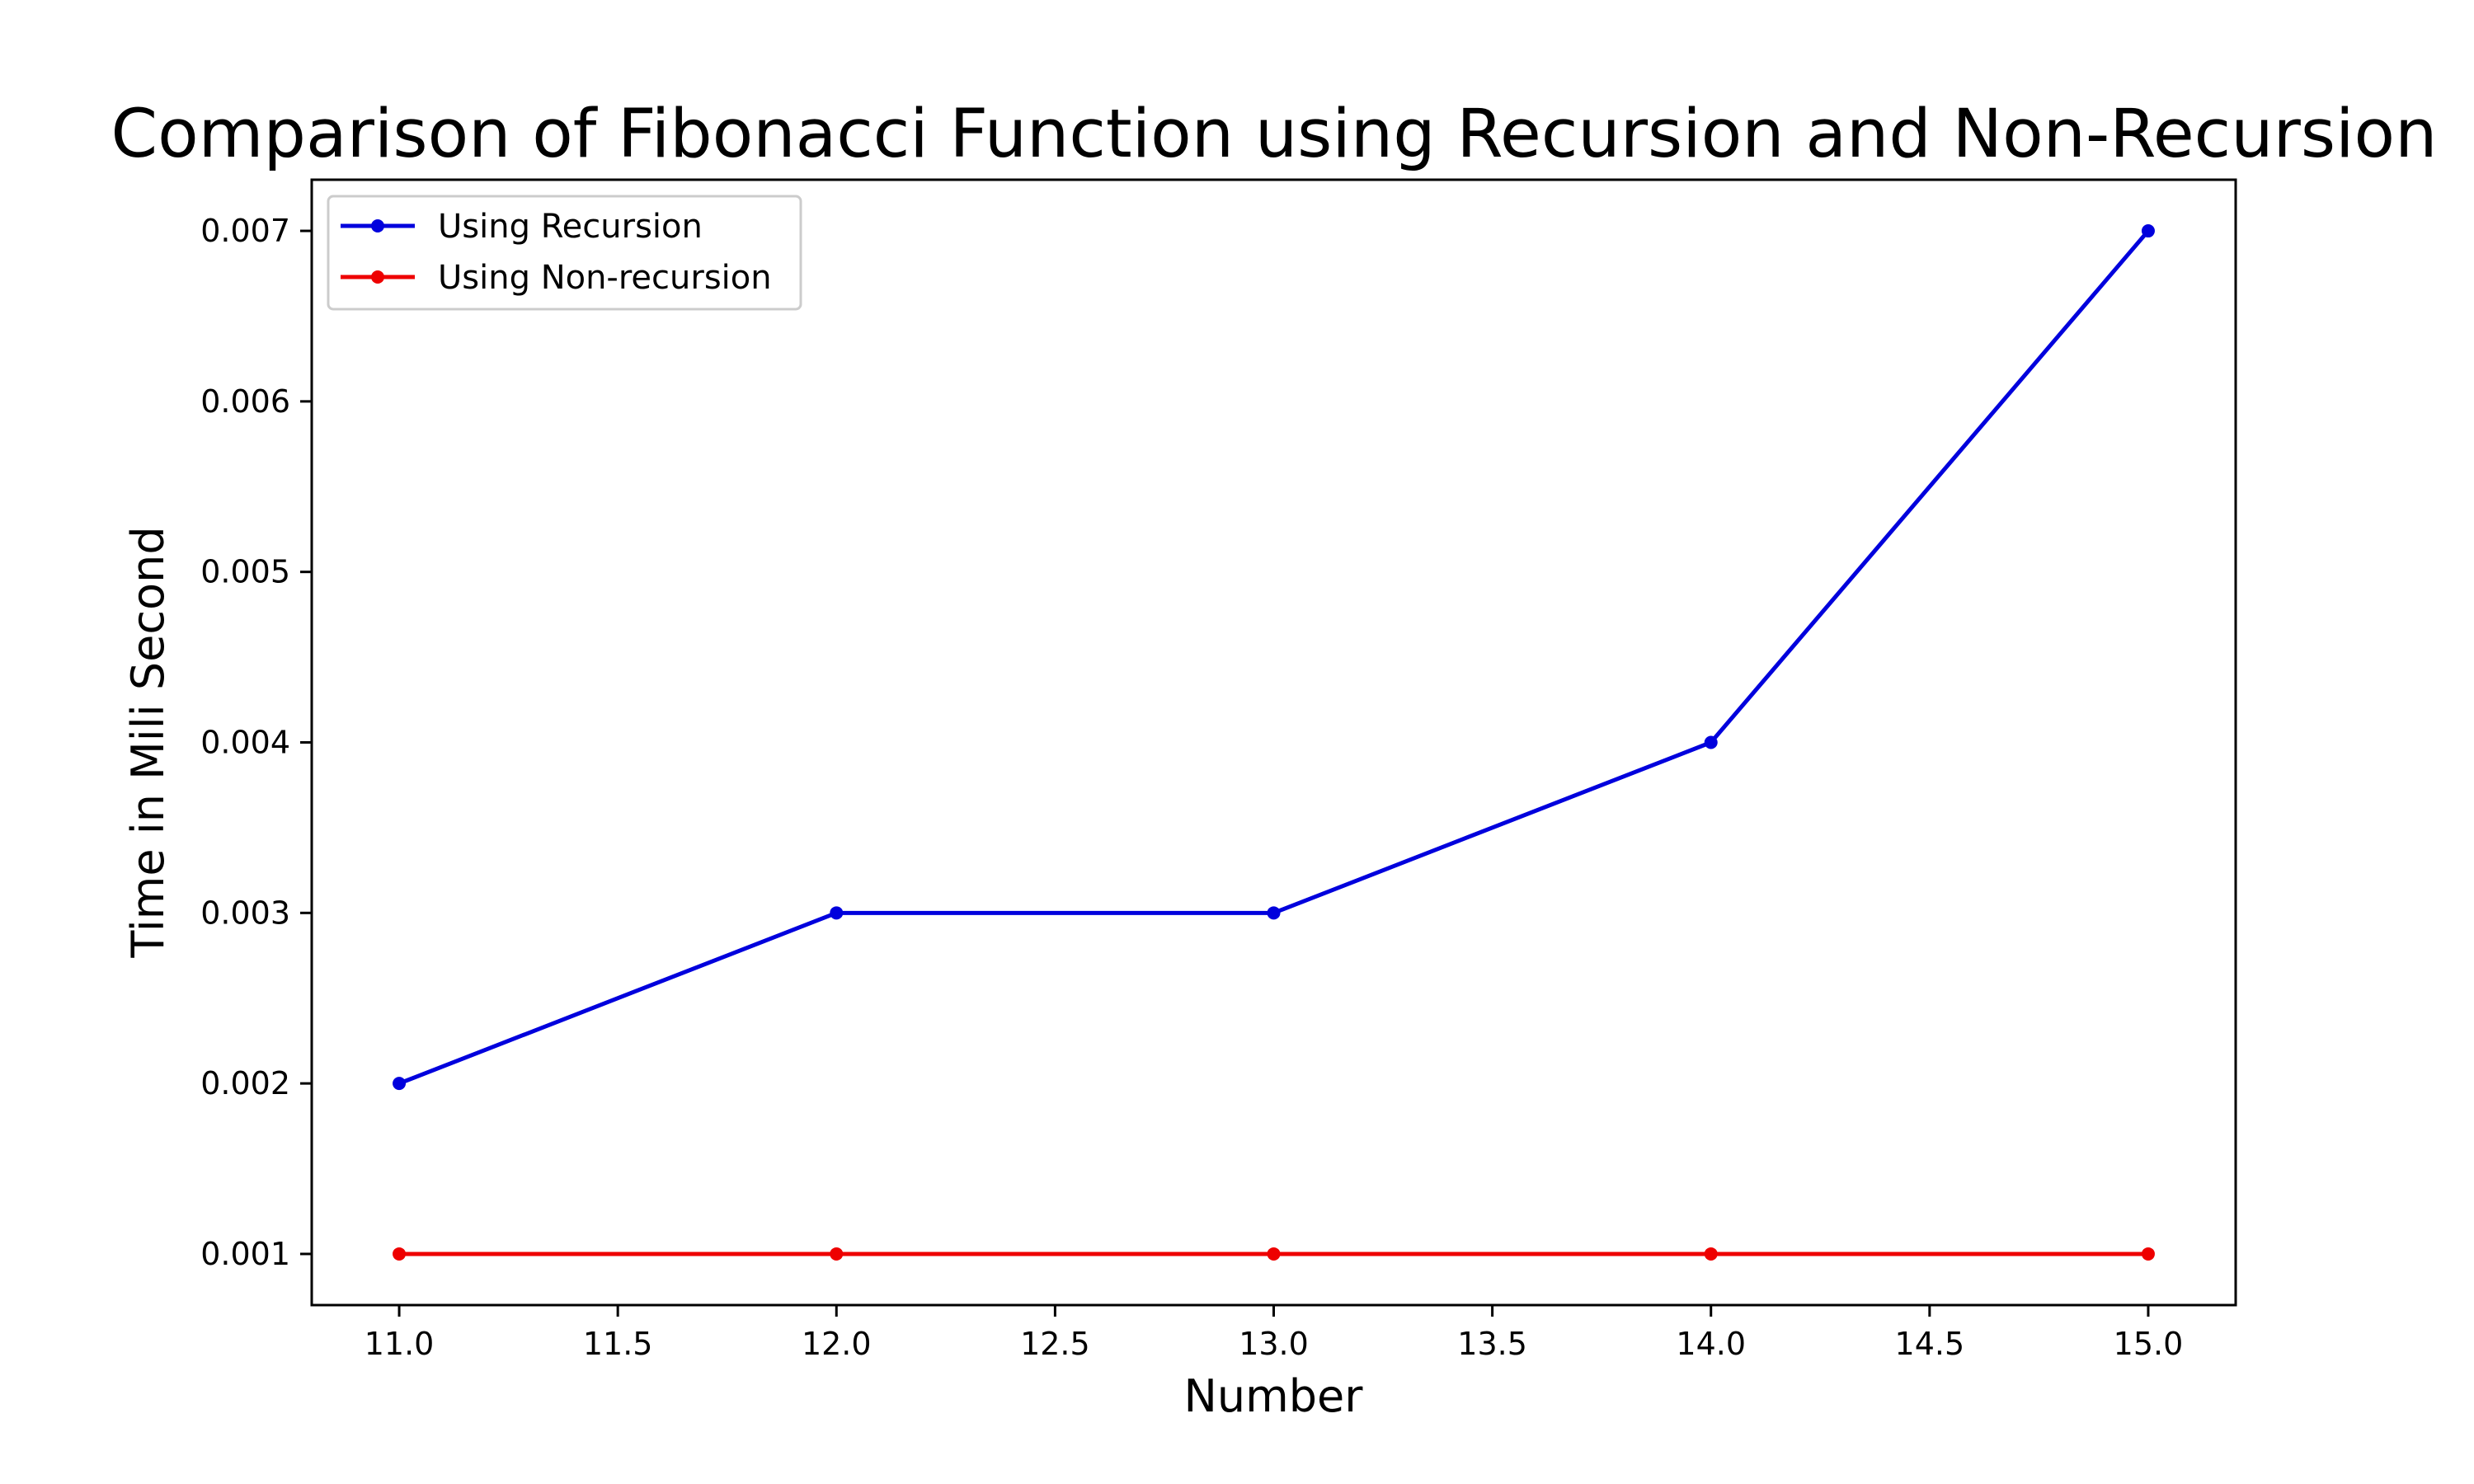 This screenshot has height=1484, width=2474. I want to click on legend: Using Recursion Using Non-recursion, so click(564, 253).